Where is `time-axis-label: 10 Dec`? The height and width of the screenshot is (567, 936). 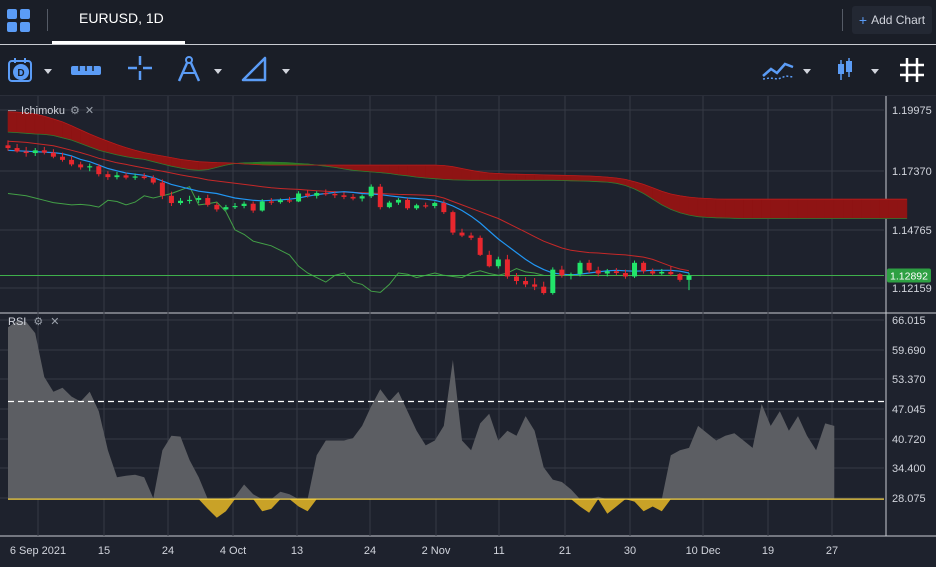 time-axis-label: 10 Dec is located at coordinates (703, 551).